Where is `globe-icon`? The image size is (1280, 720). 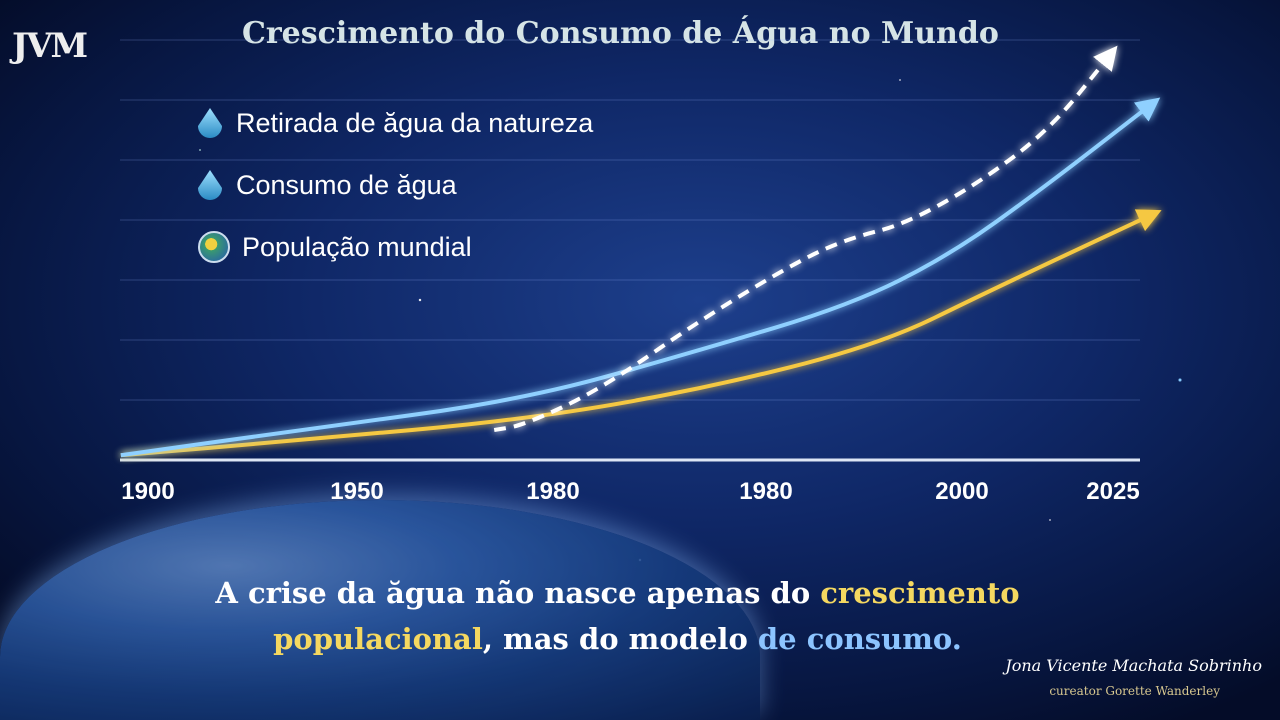 globe-icon is located at coordinates (214, 247).